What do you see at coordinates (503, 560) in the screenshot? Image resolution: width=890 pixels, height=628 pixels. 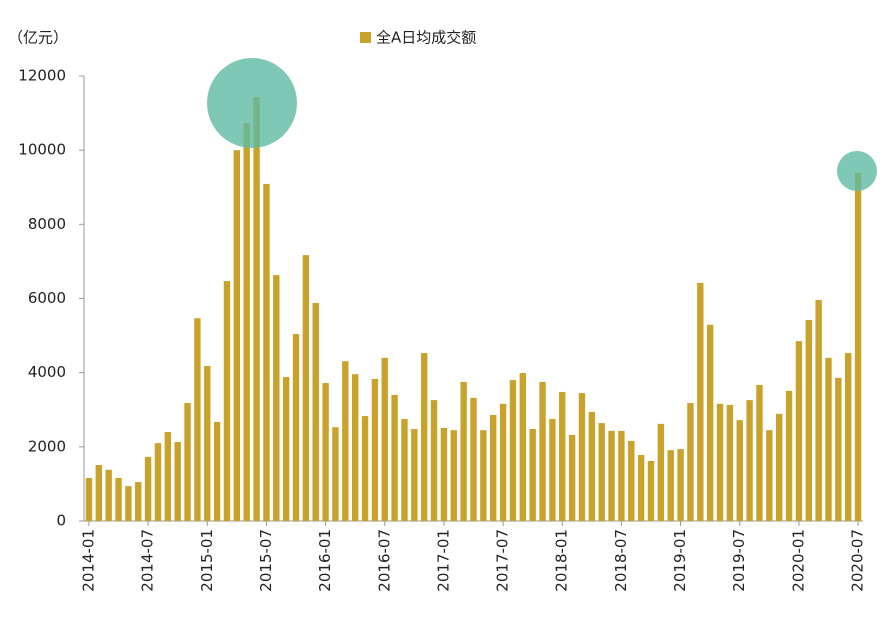 I see `x-tick-label: 2017-07` at bounding box center [503, 560].